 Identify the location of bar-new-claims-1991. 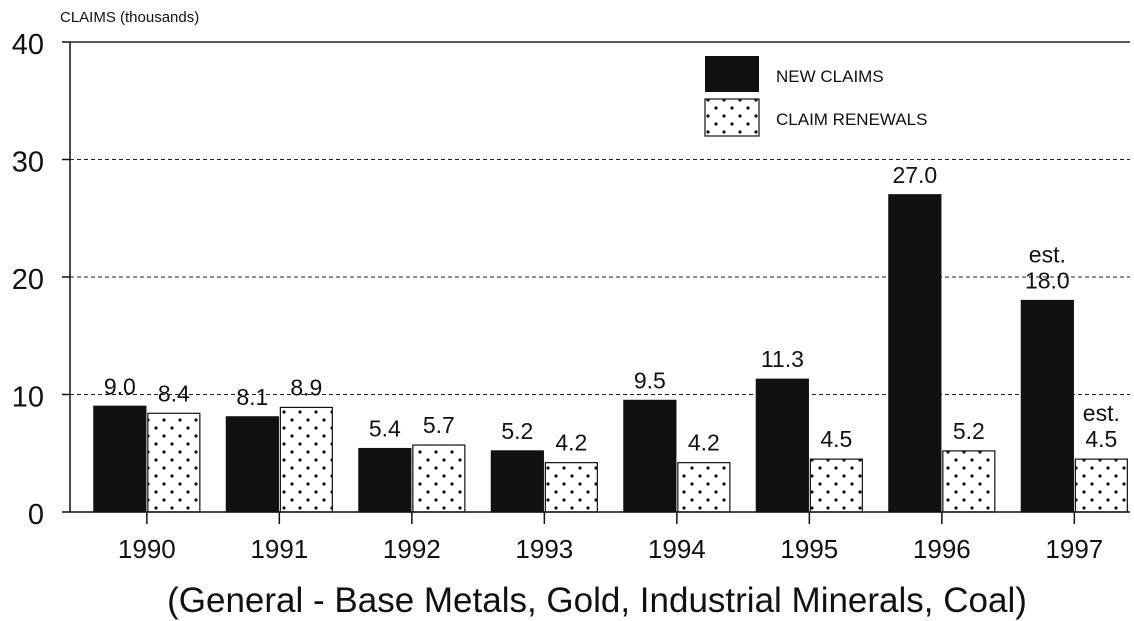
(252, 464).